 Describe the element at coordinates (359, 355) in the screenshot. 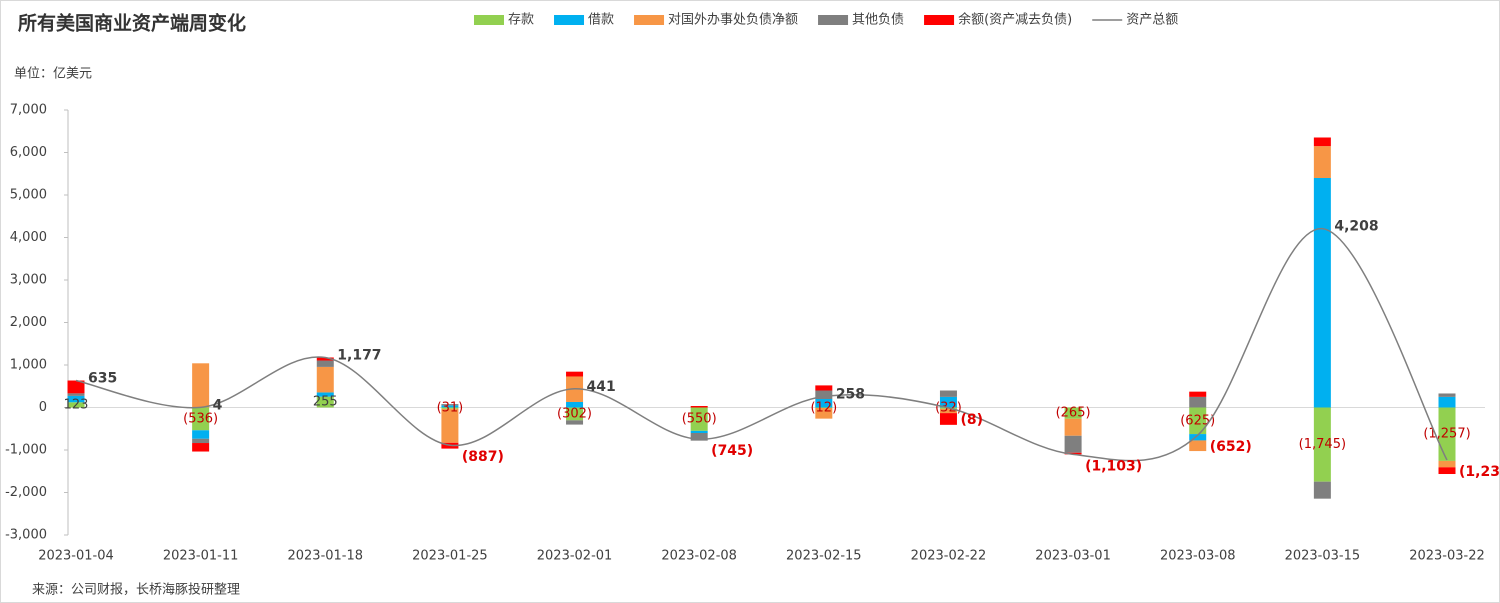

I see `line-label: 1,177` at that location.